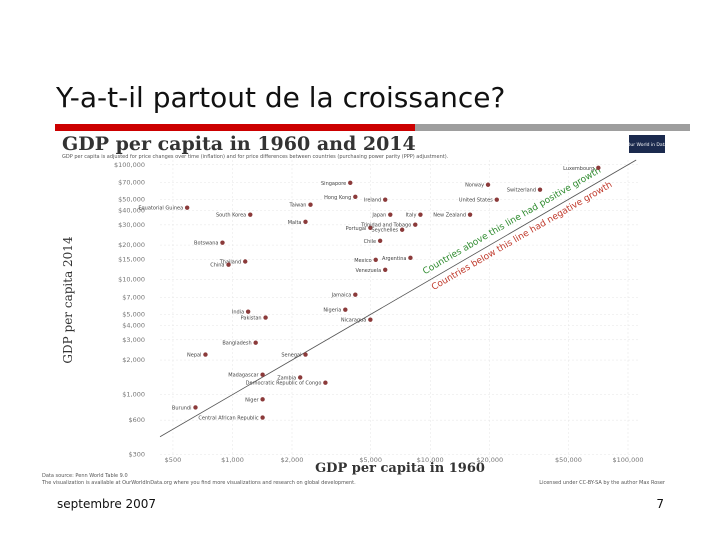 Image resolution: width=720 pixels, height=540 pixels. Describe the element at coordinates (430, 460) in the screenshot. I see `x-tick-label: $10,000` at that location.